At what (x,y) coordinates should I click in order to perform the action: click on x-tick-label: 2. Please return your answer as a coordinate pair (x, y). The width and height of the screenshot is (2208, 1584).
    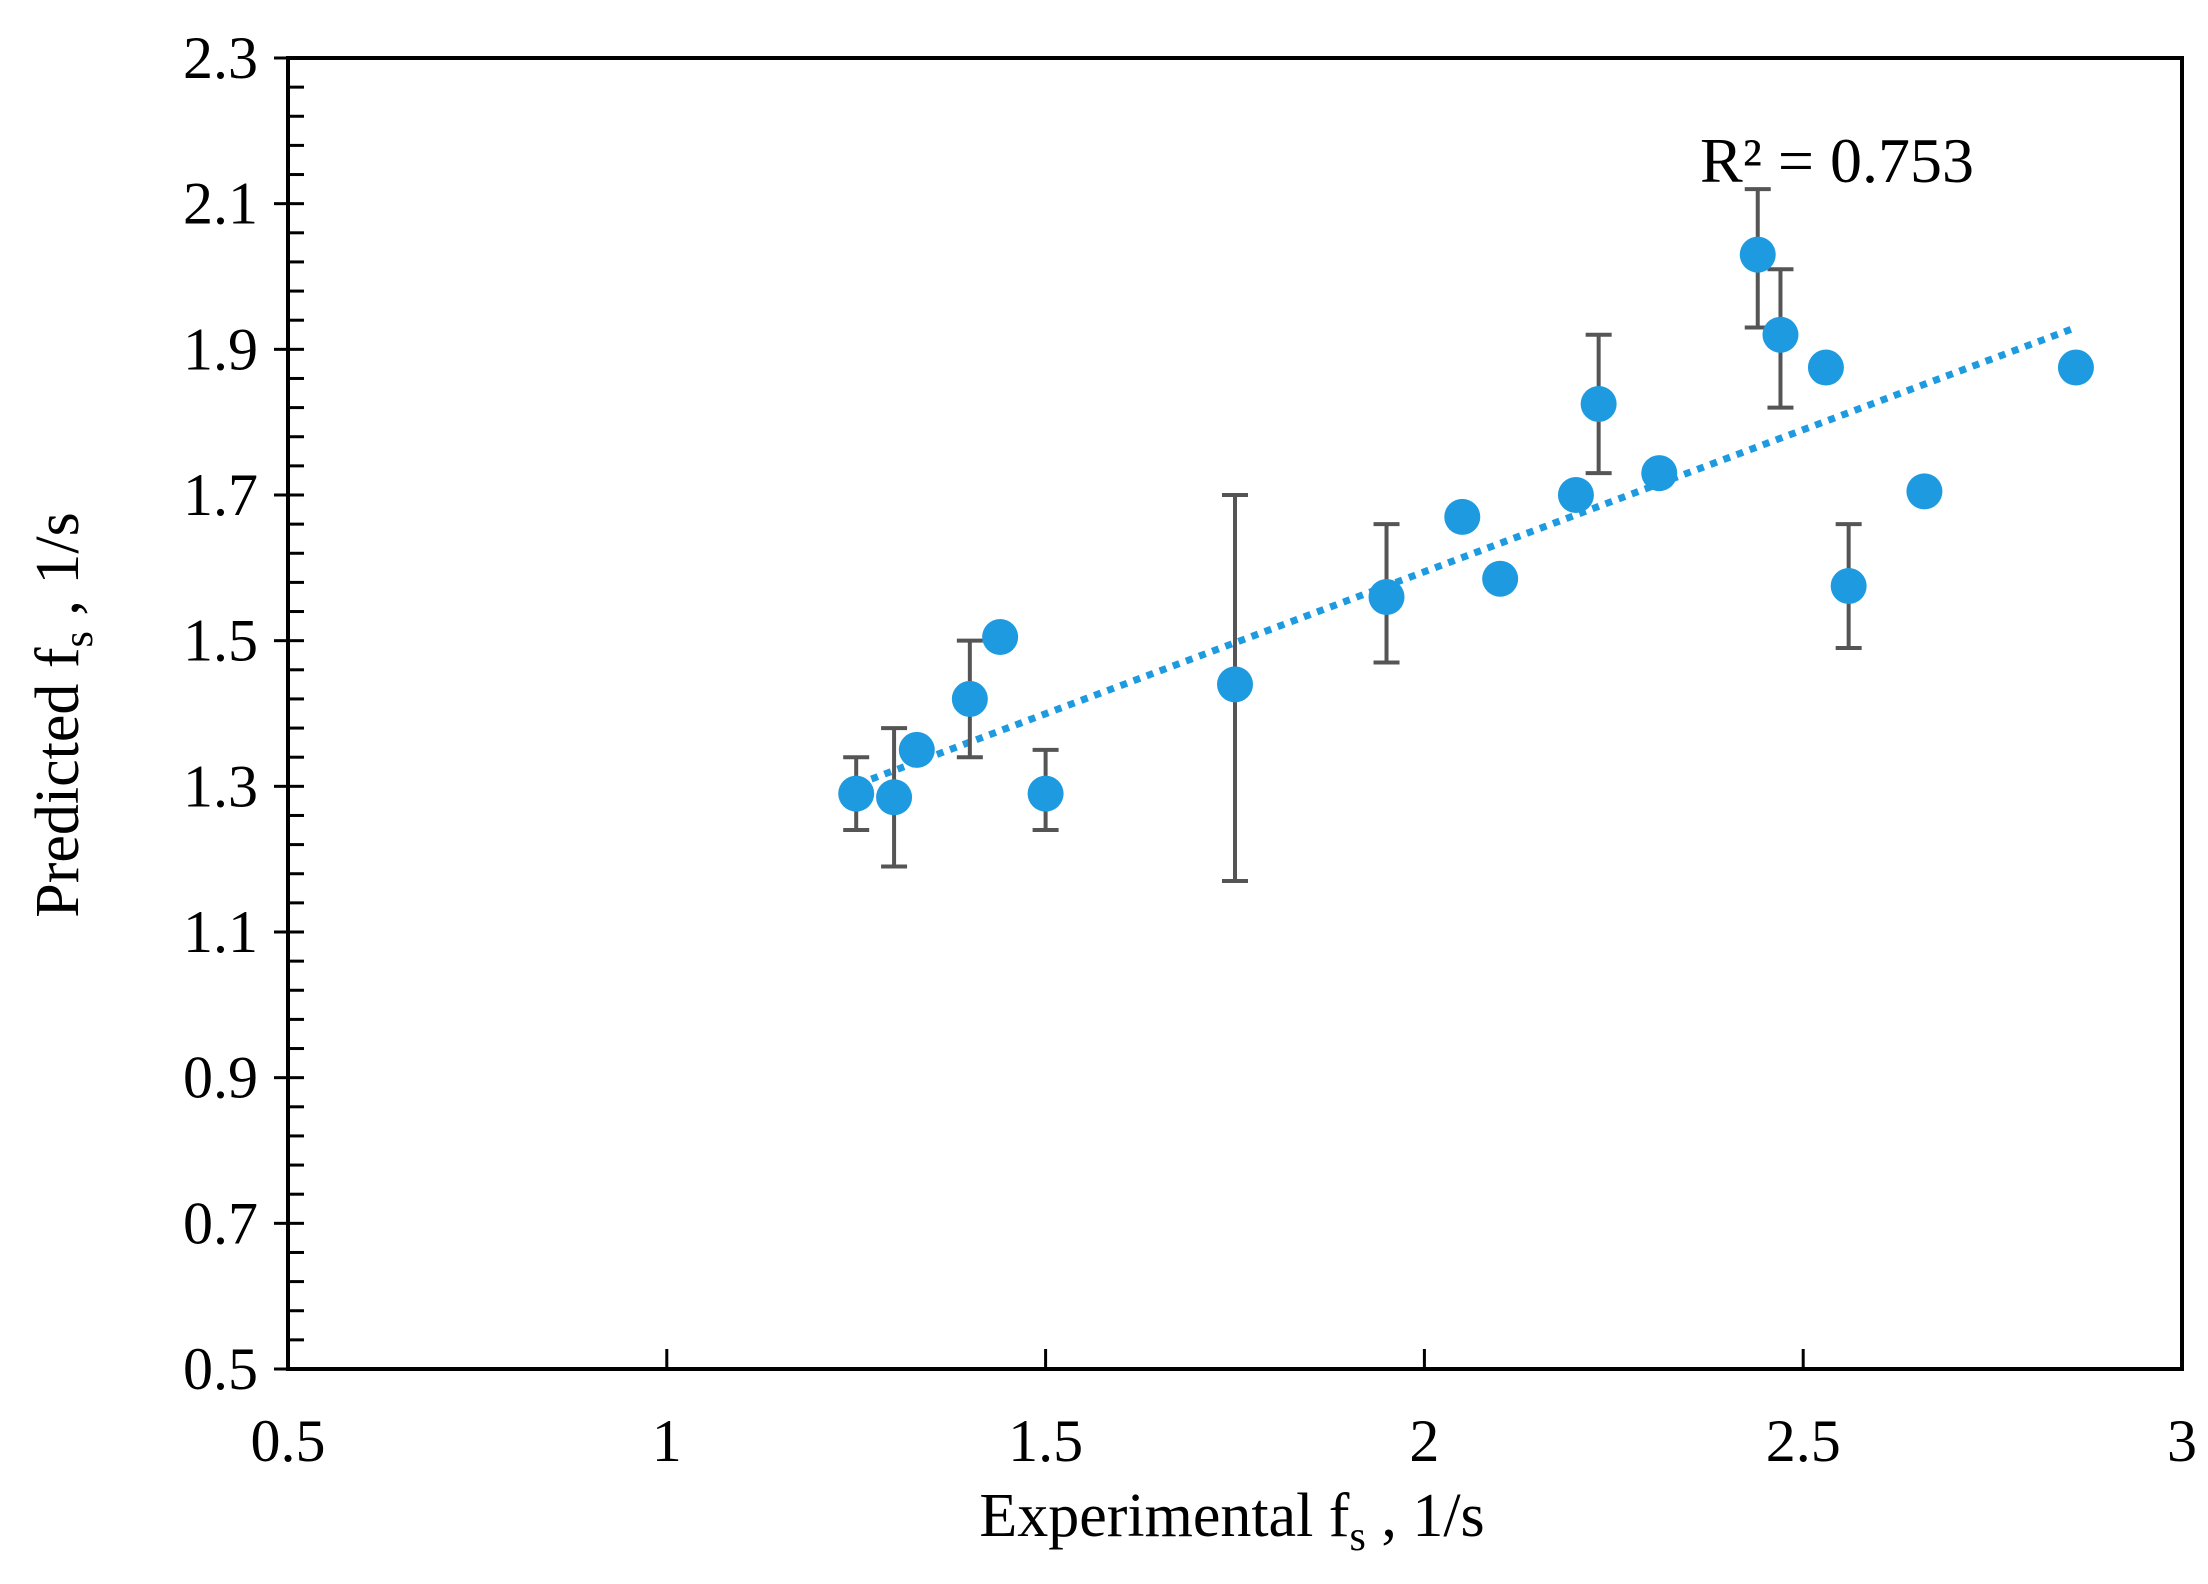
    Looking at the image, I should click on (1424, 1441).